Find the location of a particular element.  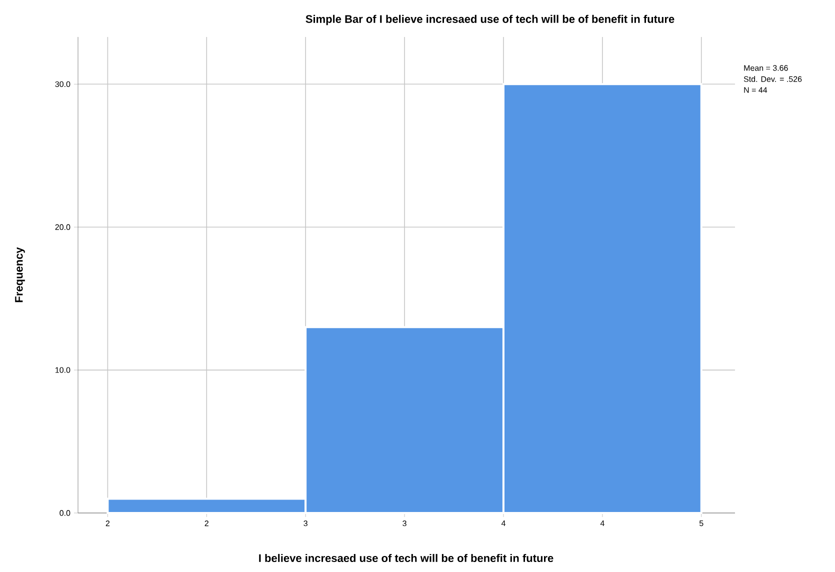

y-tick-label: 30.0 is located at coordinates (62, 84).